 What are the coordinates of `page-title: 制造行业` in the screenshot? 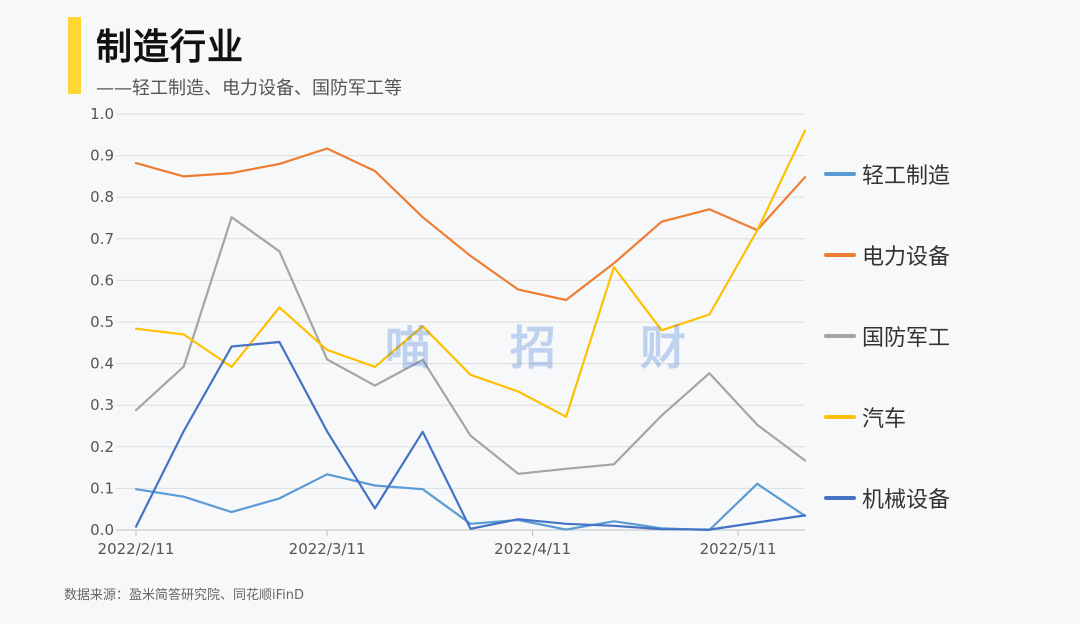 It's located at (170, 47).